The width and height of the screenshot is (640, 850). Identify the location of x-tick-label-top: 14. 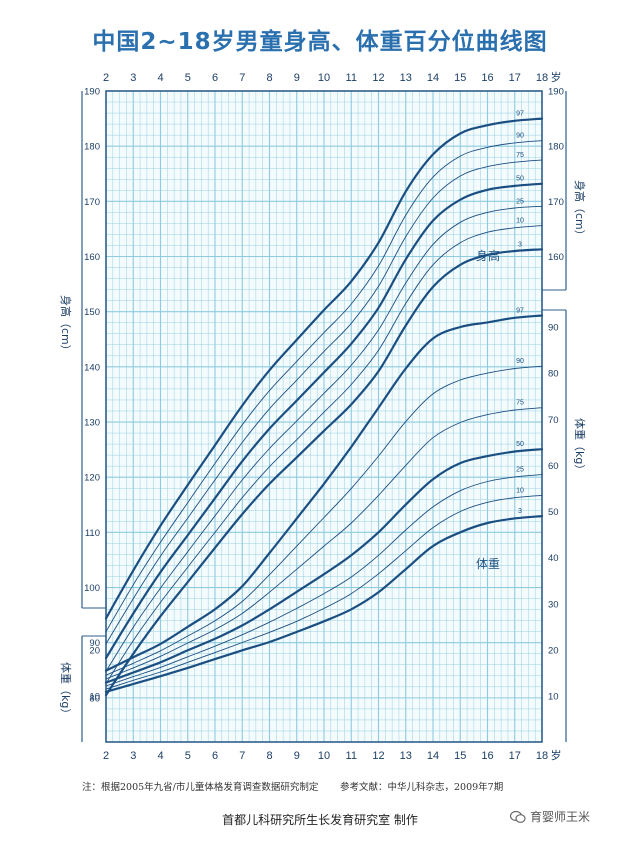
(433, 78).